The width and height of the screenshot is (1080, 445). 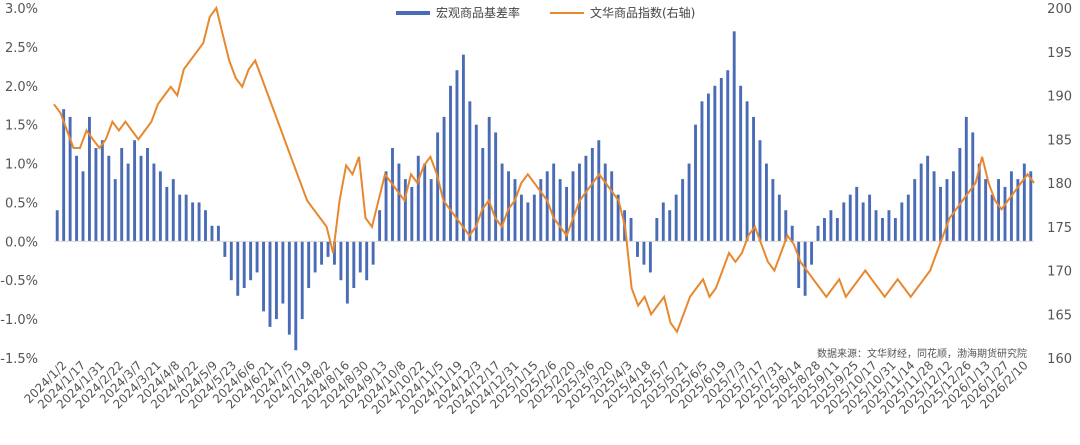 I want to click on y-left-tick-label: -0.5%, so click(x=19, y=281).